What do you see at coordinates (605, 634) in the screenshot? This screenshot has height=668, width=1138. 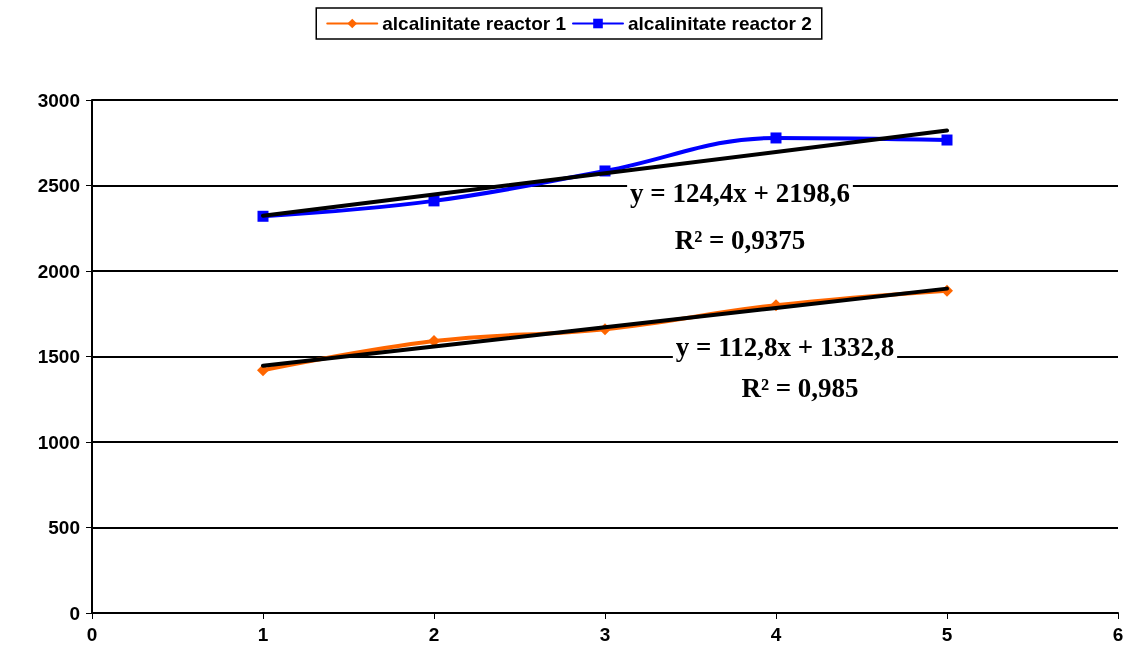 I see `x-tick-label: 3` at bounding box center [605, 634].